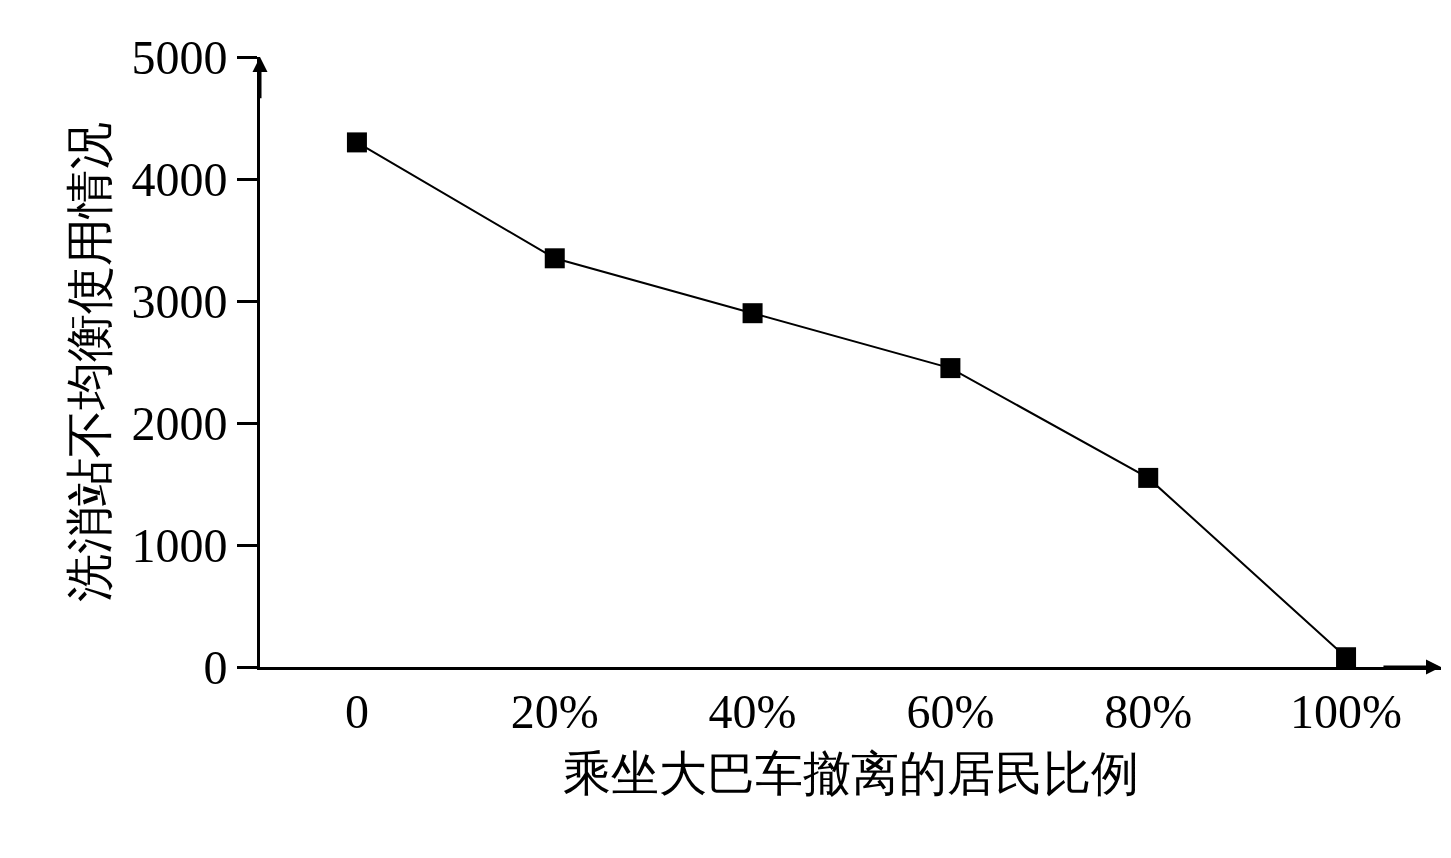  I want to click on x-tick-label: 20%, so click(554, 711).